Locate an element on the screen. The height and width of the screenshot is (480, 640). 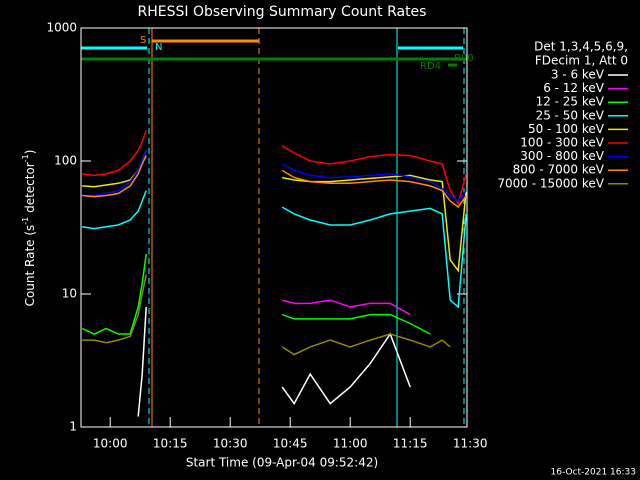
legend-label: 800 - 7000 keV is located at coordinates (559, 170).